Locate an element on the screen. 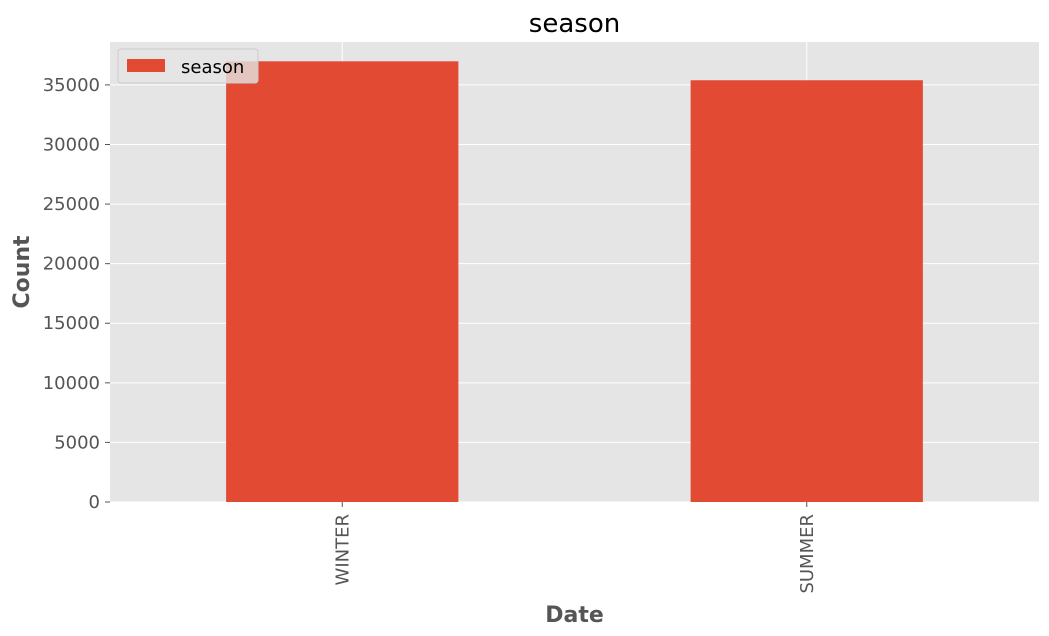 The image size is (1049, 636). y-tick-label: 25000 is located at coordinates (71, 204).